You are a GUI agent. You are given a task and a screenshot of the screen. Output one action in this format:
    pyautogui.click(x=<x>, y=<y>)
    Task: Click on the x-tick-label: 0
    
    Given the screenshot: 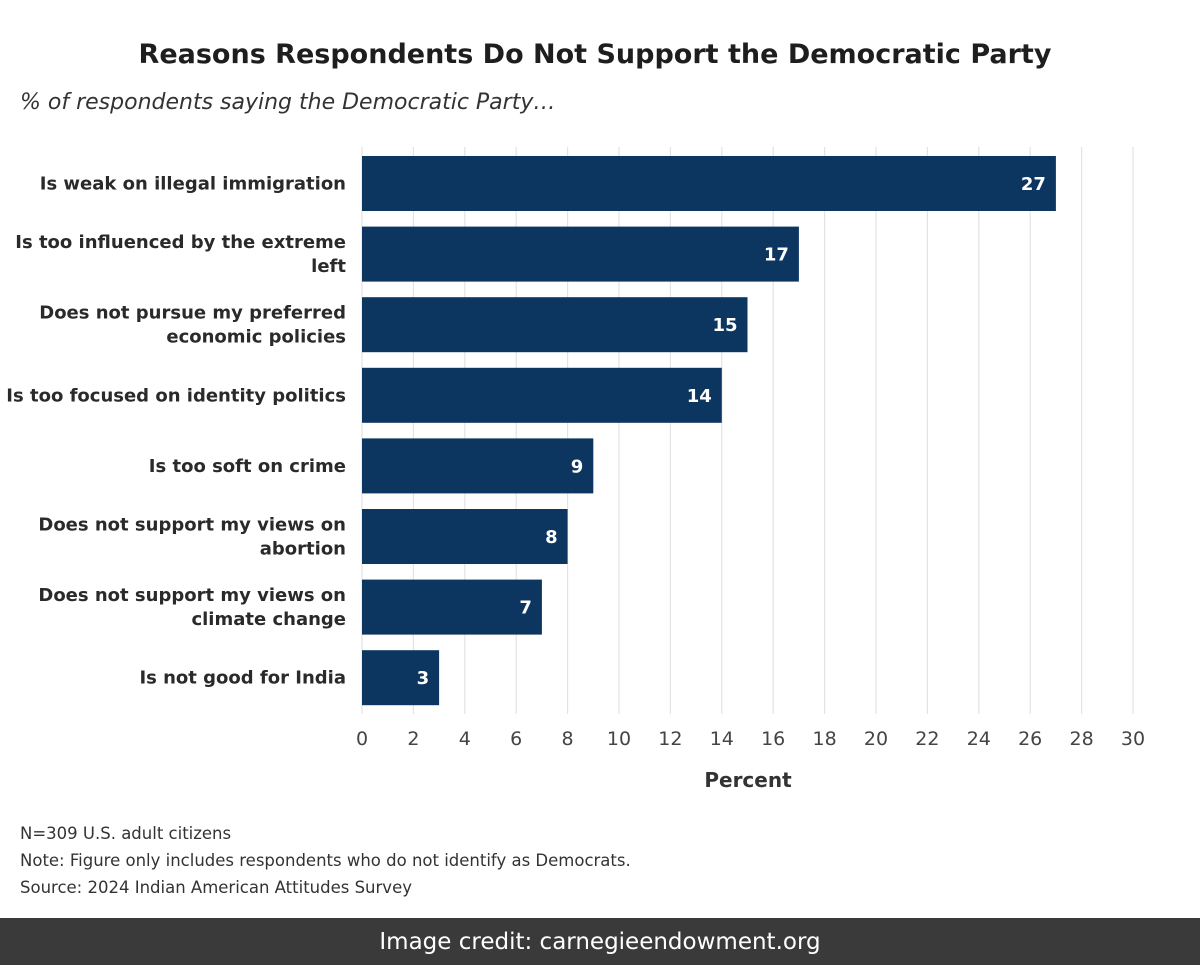 What is the action you would take?
    pyautogui.click(x=362, y=739)
    